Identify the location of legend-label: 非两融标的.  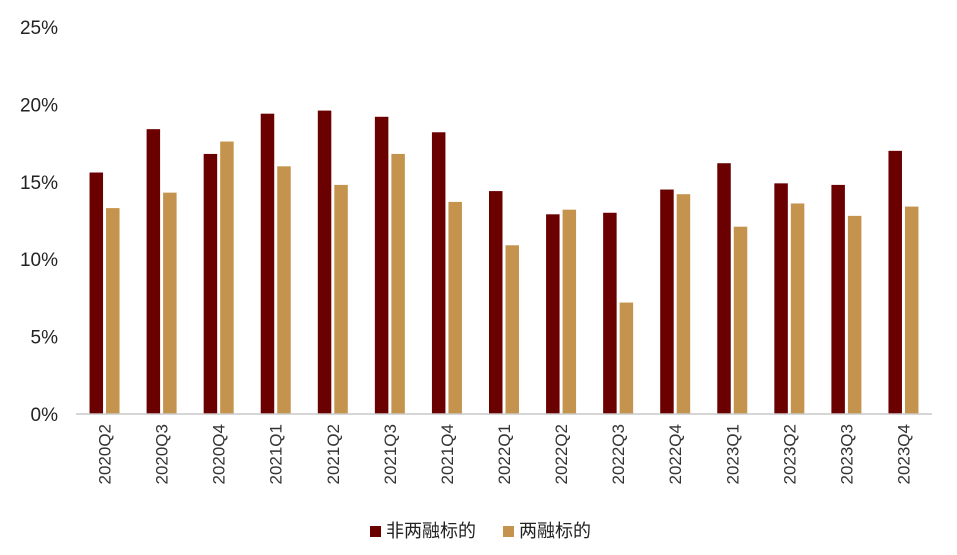
(431, 531).